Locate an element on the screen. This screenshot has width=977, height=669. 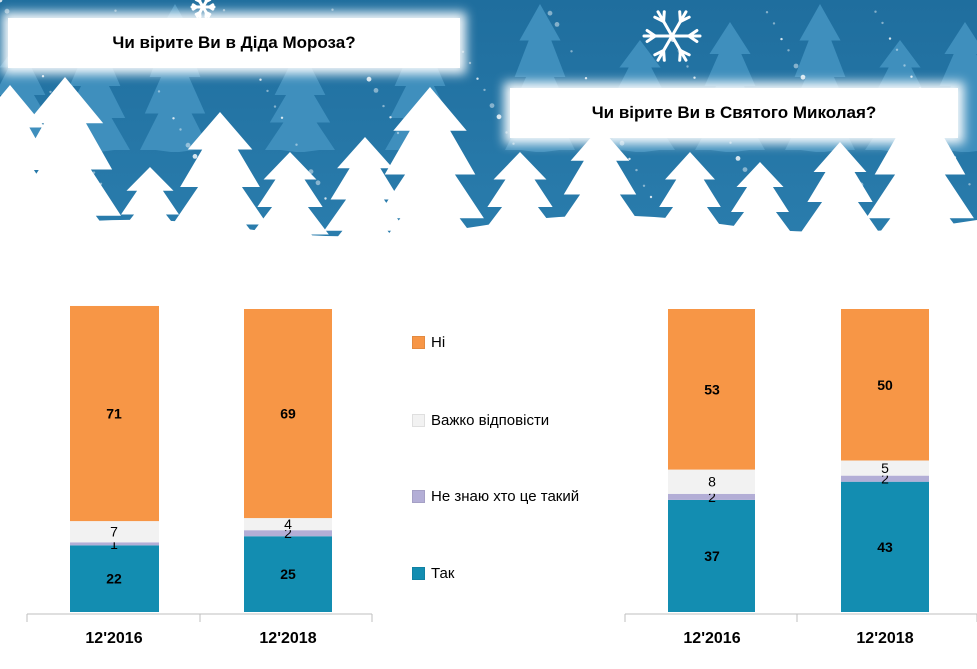
data-label: 1 is located at coordinates (114, 544).